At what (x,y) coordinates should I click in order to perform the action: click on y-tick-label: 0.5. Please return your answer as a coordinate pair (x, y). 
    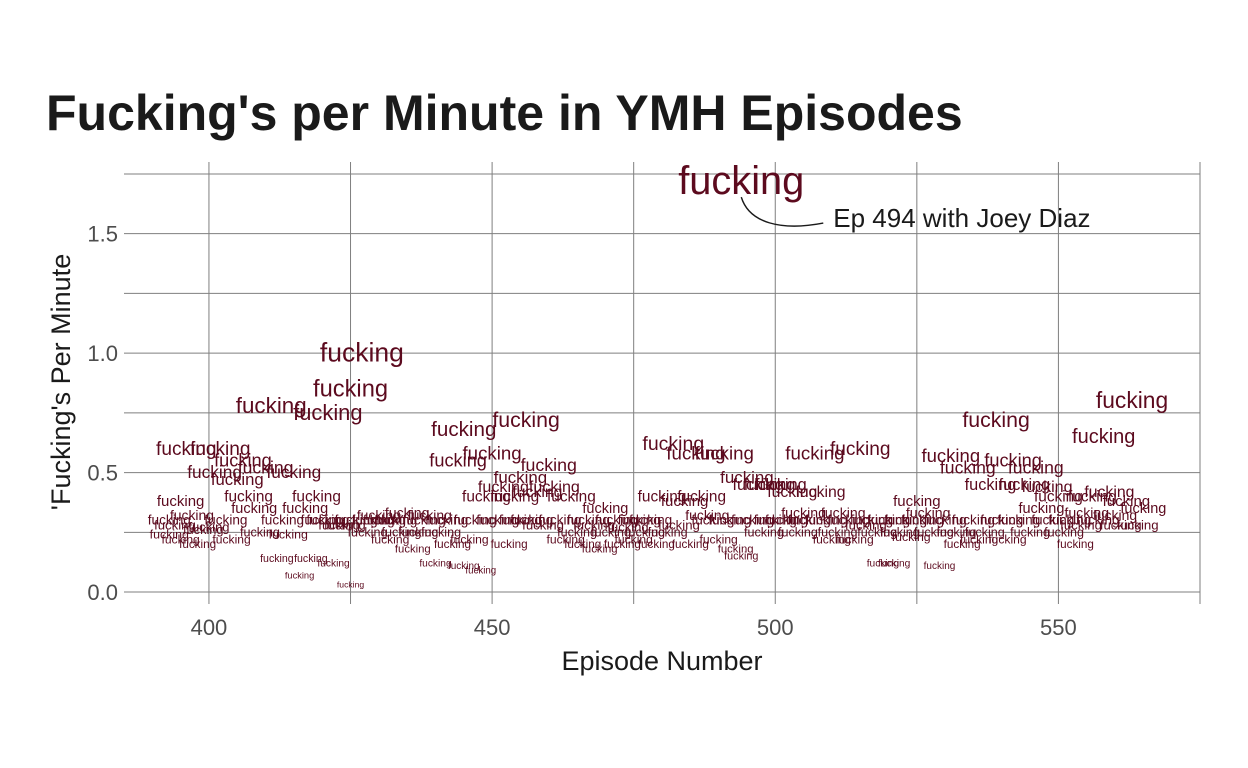
    Looking at the image, I should click on (102, 473).